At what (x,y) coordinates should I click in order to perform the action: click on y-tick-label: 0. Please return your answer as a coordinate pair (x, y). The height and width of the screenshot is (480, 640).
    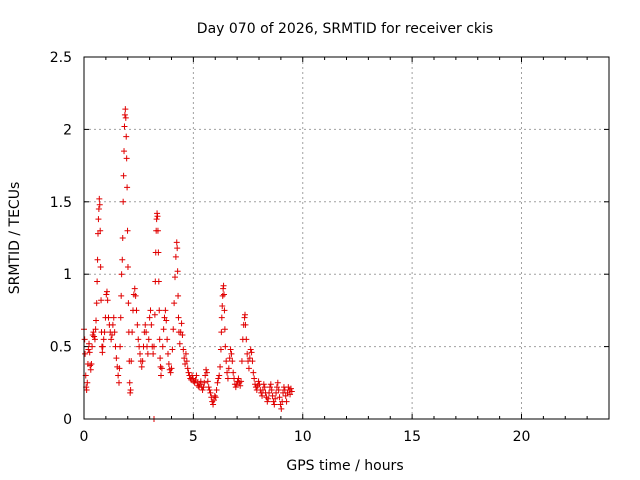
    Looking at the image, I should click on (67, 420).